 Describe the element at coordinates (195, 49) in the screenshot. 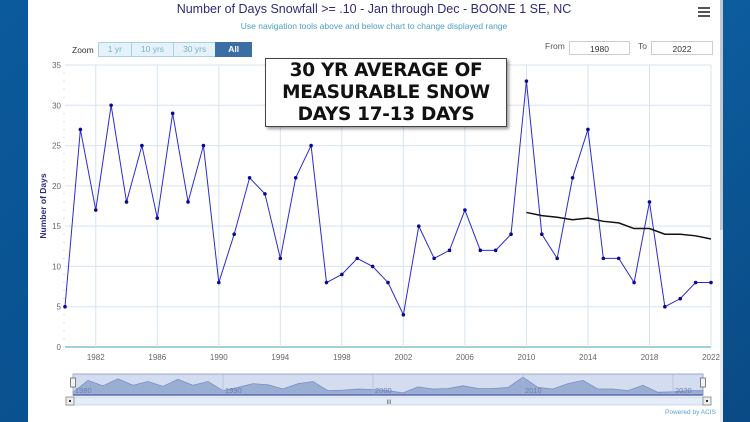

I see `zoom-30yrs-button: 30 yrs` at that location.